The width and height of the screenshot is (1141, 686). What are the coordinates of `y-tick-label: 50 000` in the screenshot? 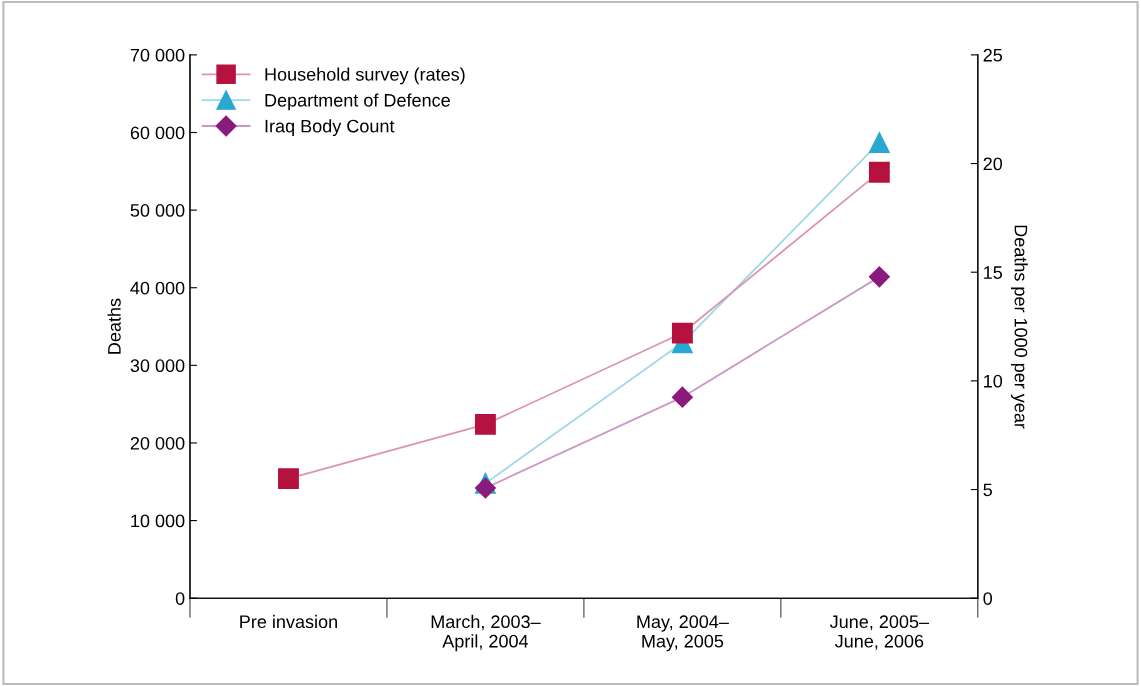 It's located at (157, 210).